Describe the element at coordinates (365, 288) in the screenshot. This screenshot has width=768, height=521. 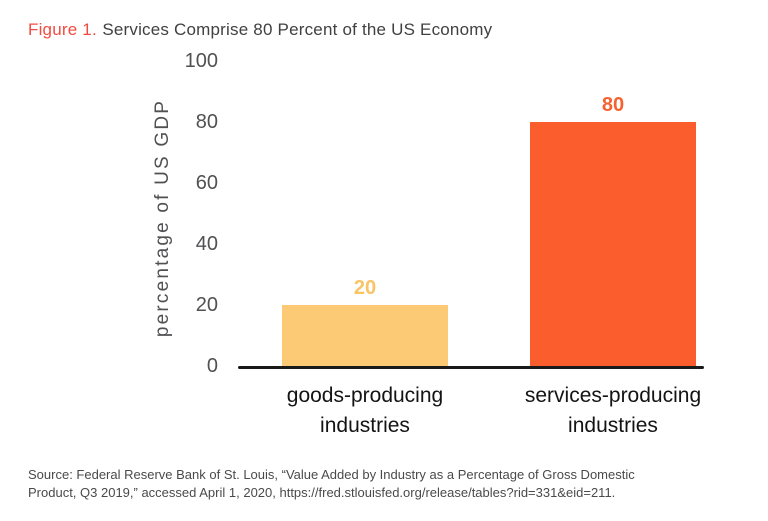
I see `bar-value-label: 20` at that location.